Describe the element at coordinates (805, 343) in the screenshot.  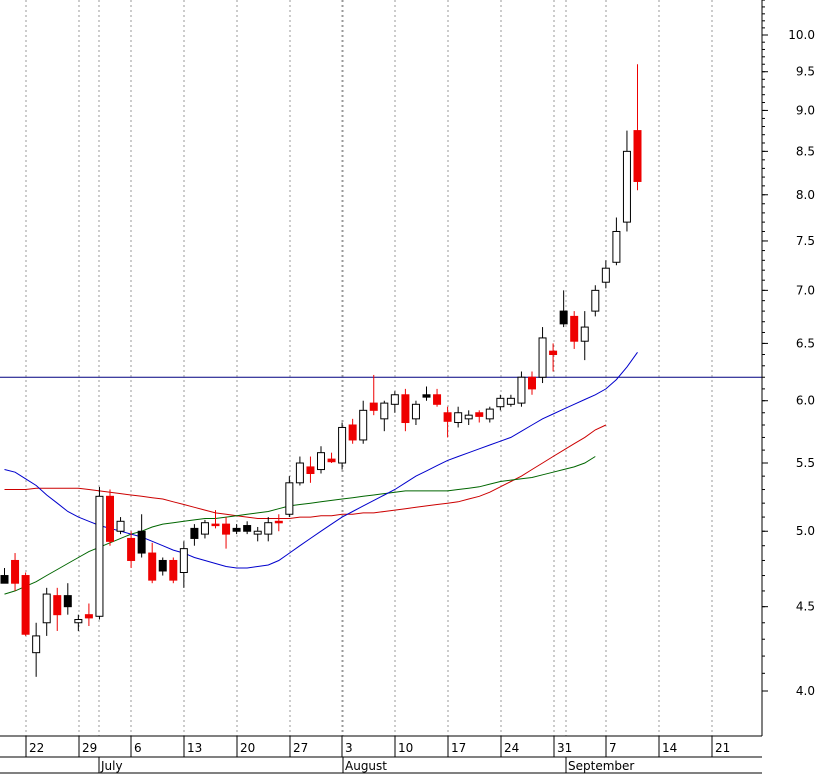
I see `y-tick-label: 6.5` at that location.